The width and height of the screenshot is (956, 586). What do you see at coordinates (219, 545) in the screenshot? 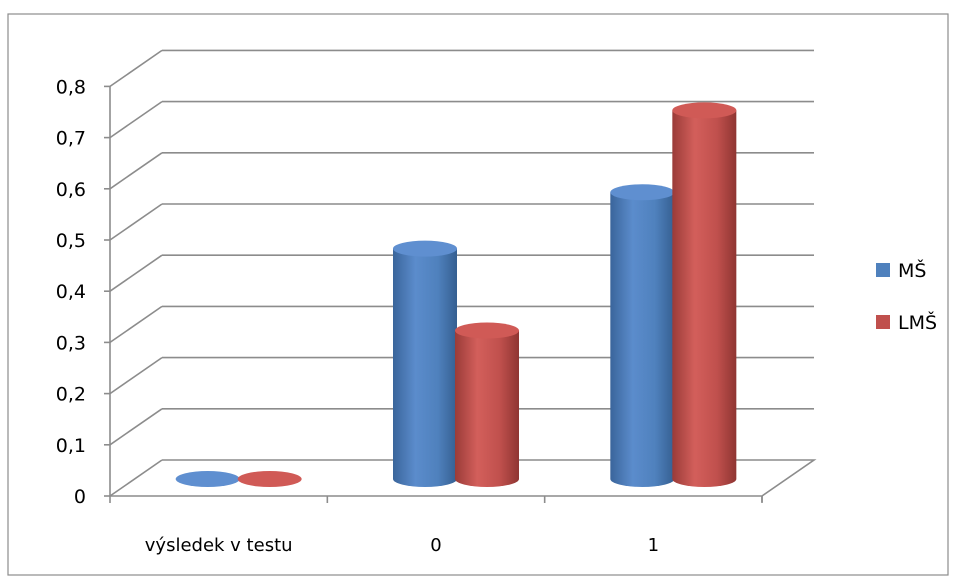
I see `x-tick-label: výsledek v testu` at bounding box center [219, 545].